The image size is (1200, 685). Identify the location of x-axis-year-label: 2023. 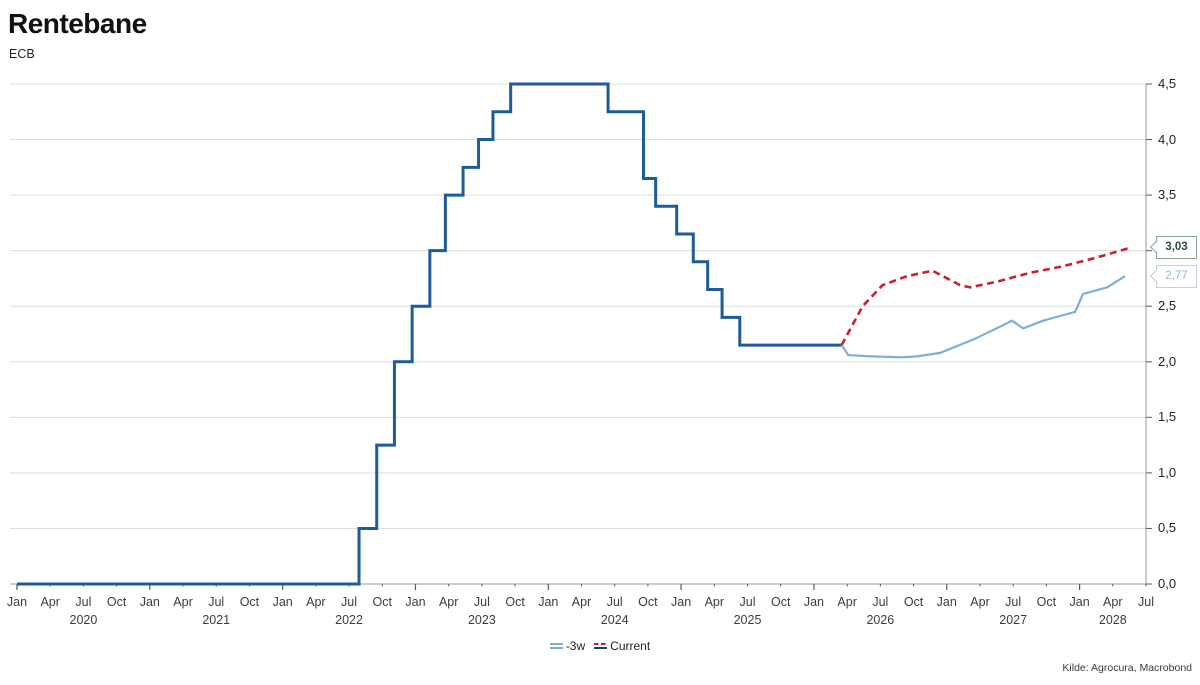
(481, 620).